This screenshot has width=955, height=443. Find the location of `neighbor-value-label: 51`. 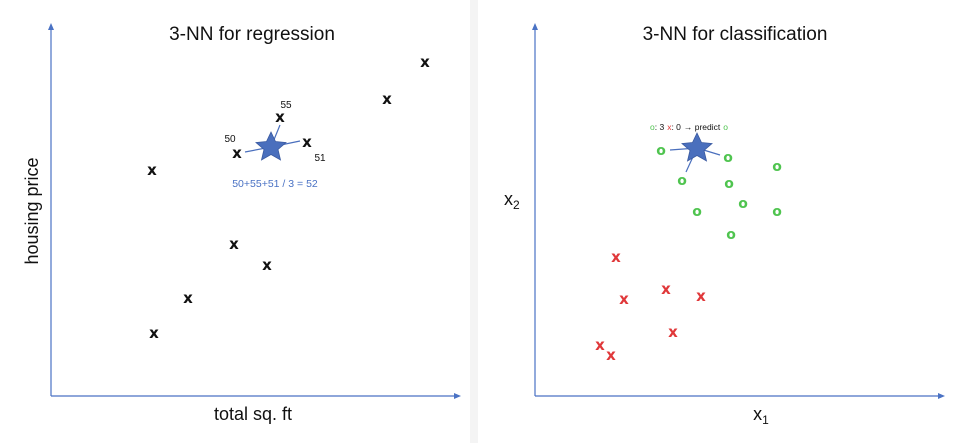

neighbor-value-label: 51 is located at coordinates (320, 158).